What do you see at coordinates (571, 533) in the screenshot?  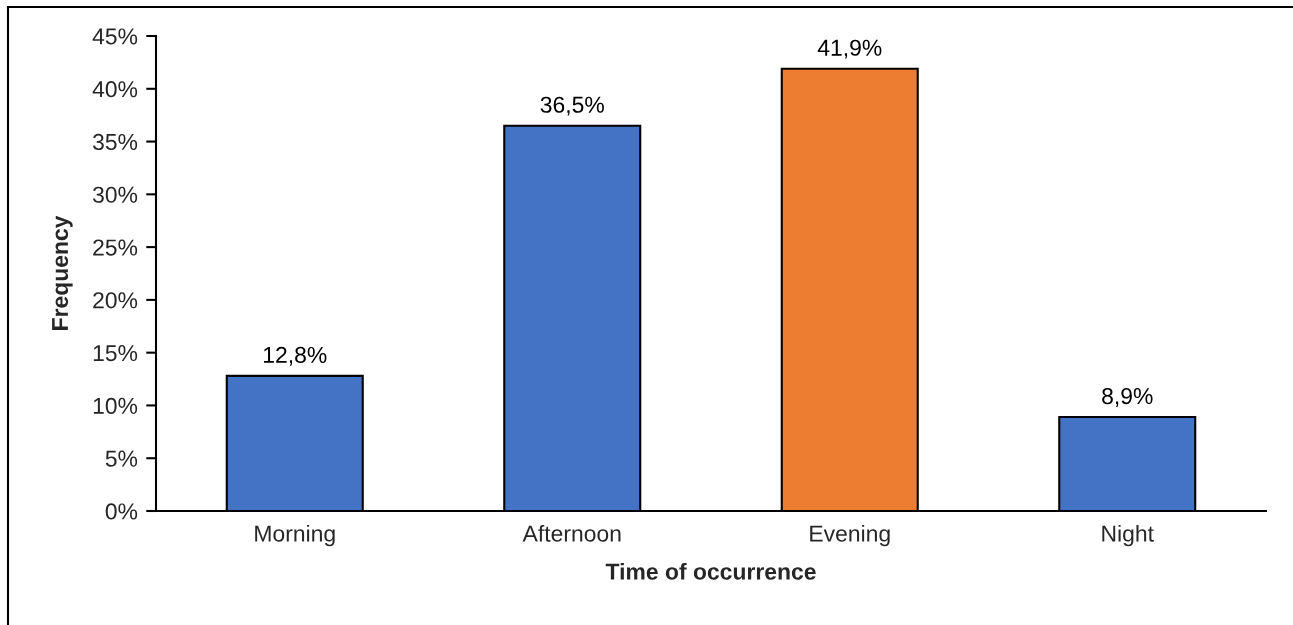 I see `x-tick-label: Afternoon` at bounding box center [571, 533].